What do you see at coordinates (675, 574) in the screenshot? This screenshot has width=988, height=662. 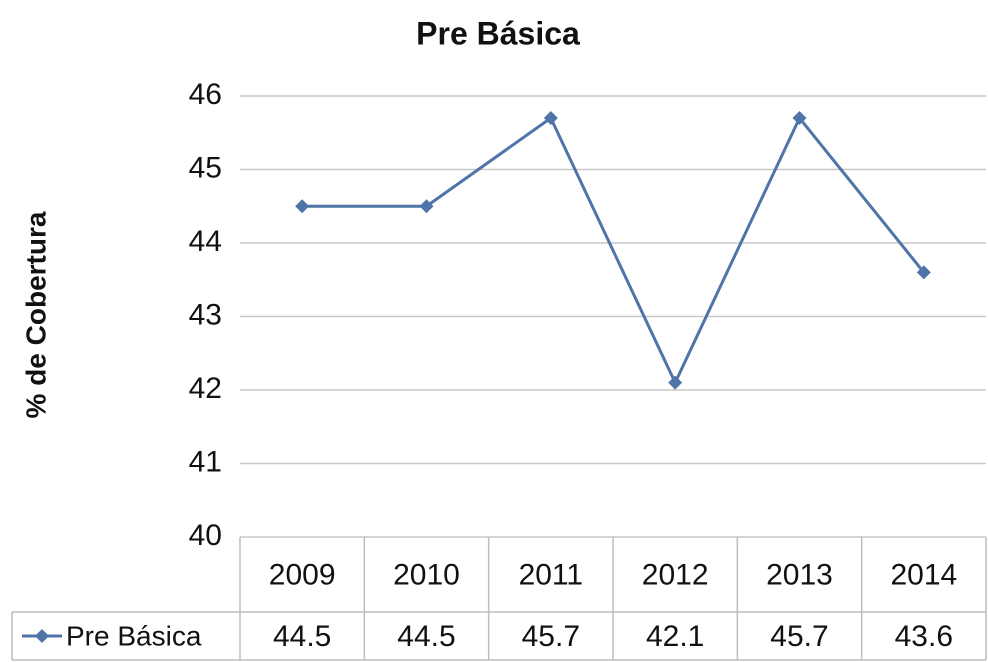 I see `x-tick-label: 2012` at bounding box center [675, 574].